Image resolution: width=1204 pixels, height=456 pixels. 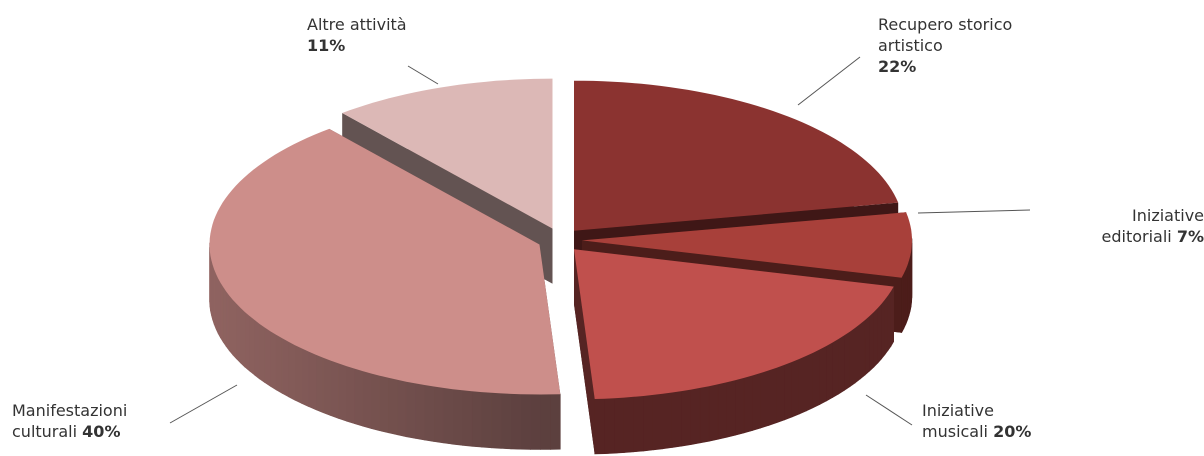 I want to click on slice-wall, so click(x=584, y=351).